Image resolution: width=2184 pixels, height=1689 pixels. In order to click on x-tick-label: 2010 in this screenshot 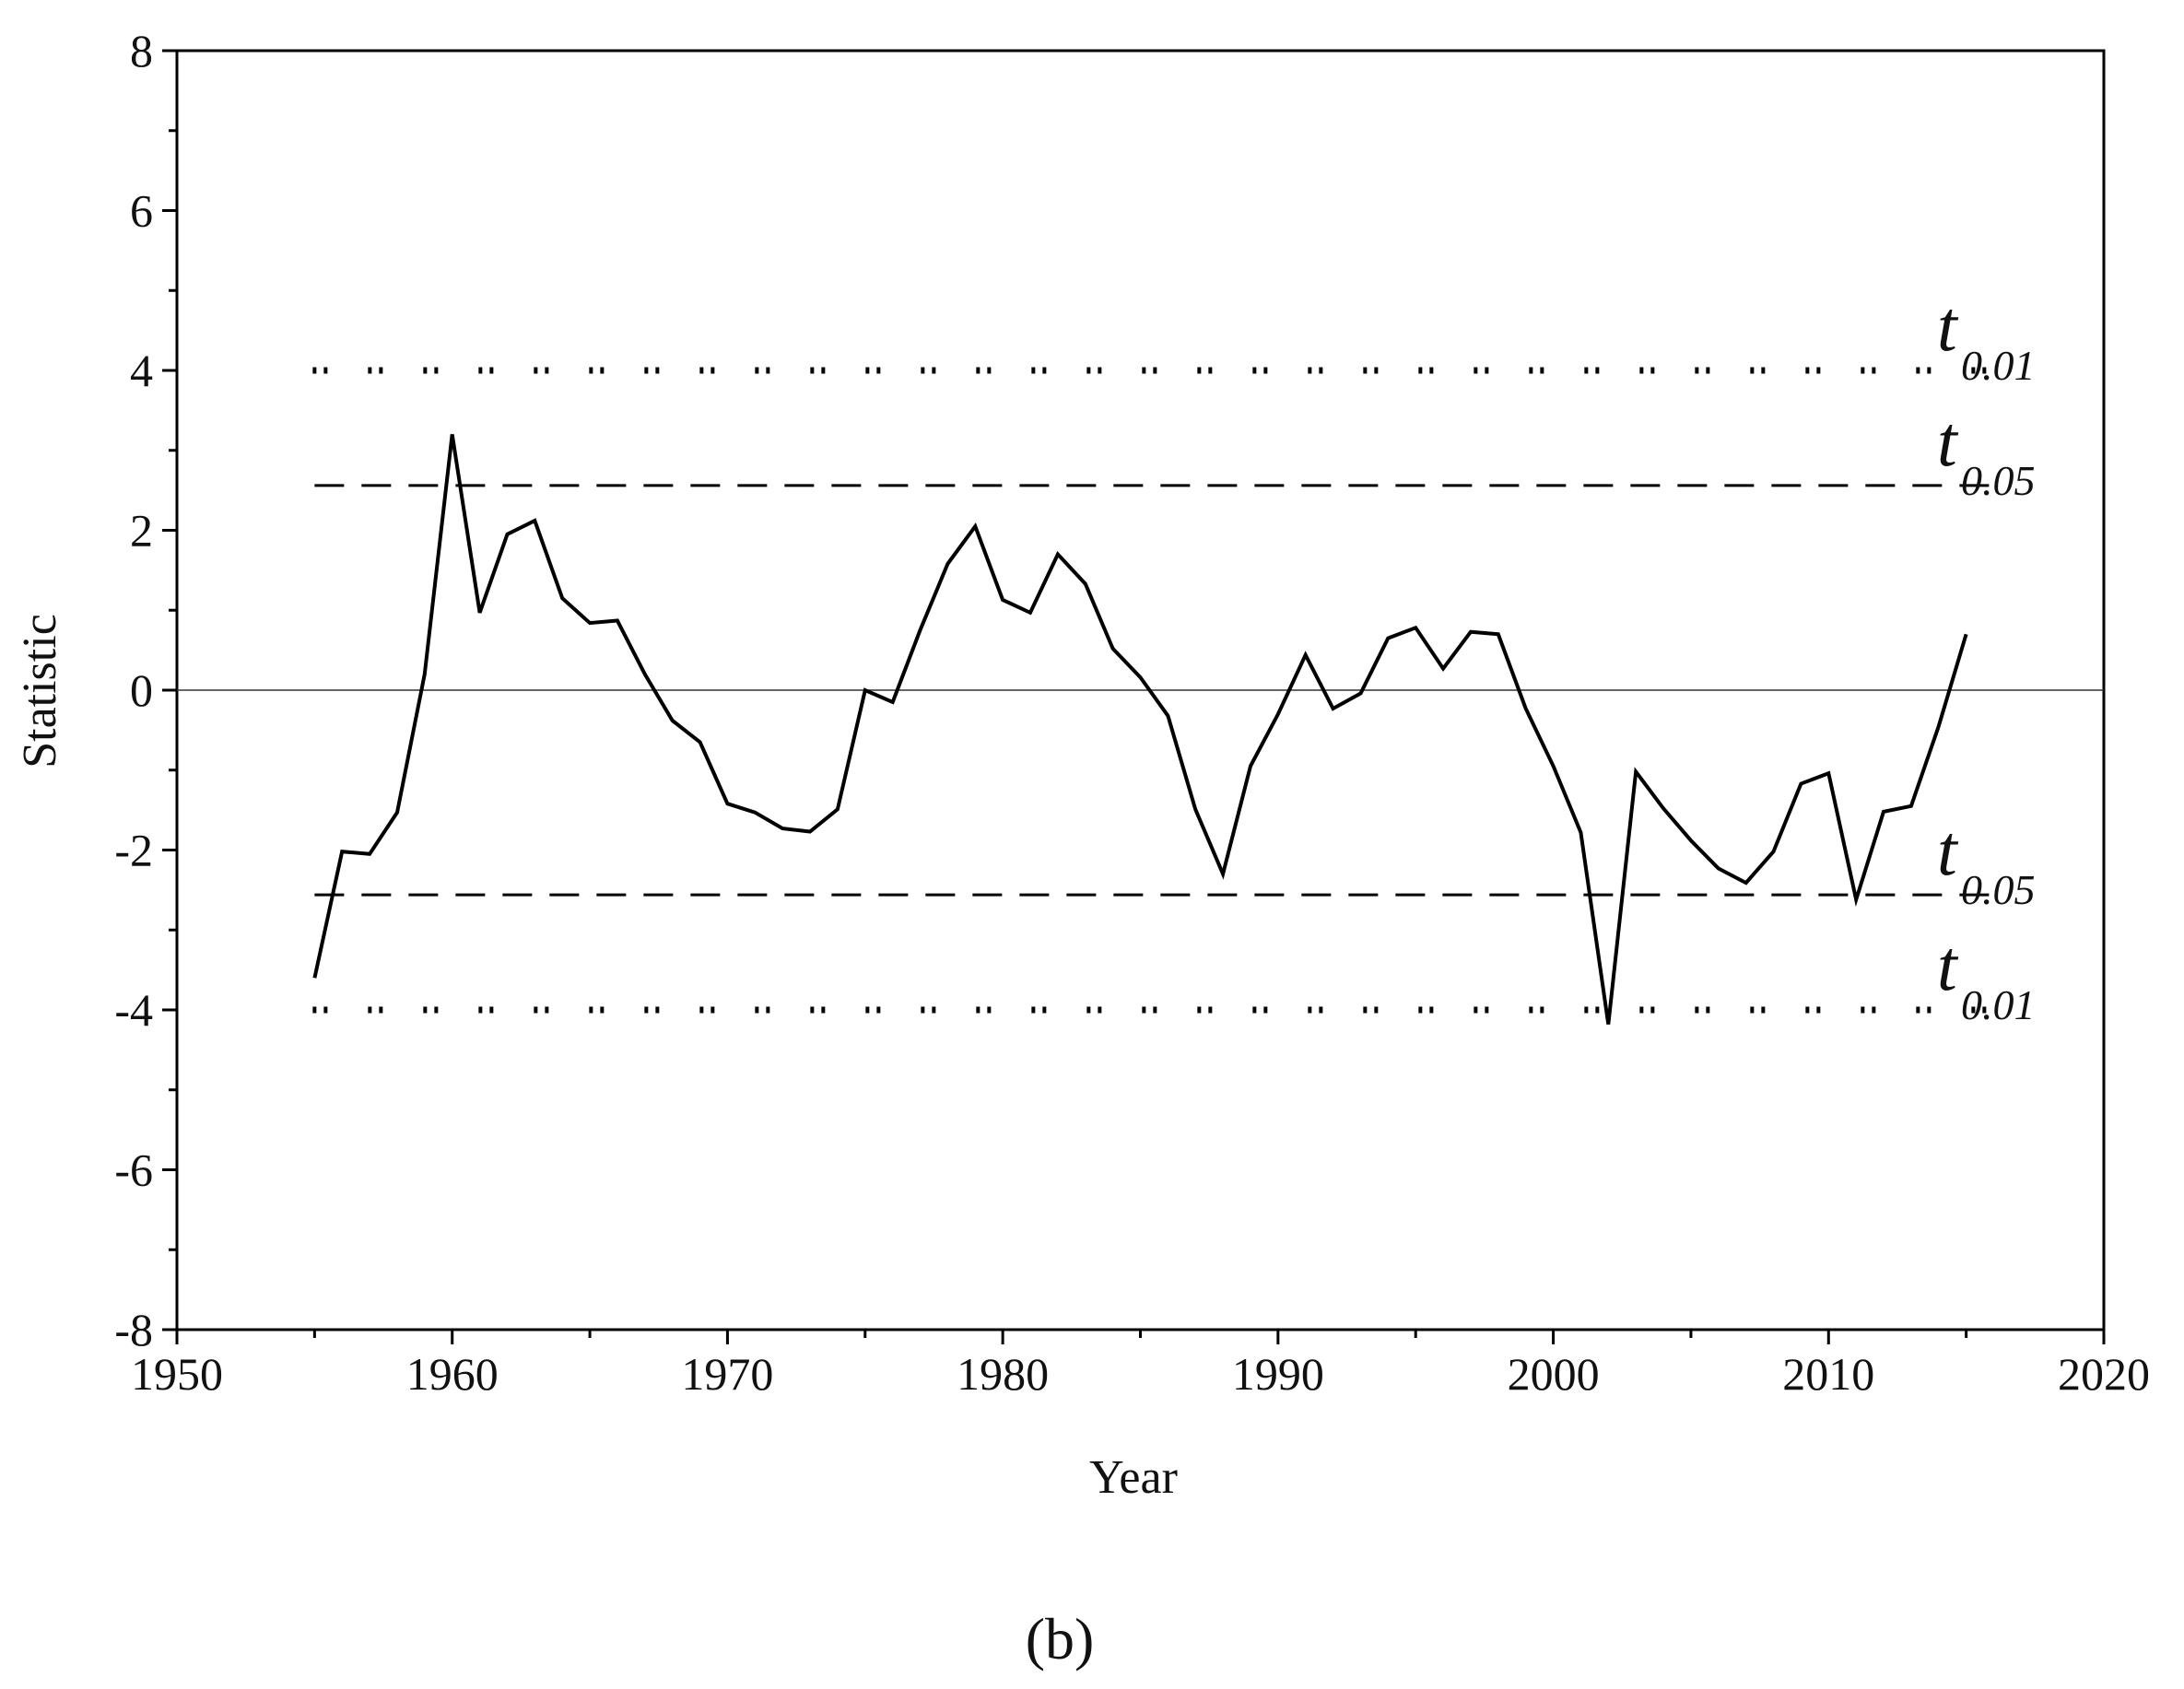, I will do `click(1828, 1374)`.